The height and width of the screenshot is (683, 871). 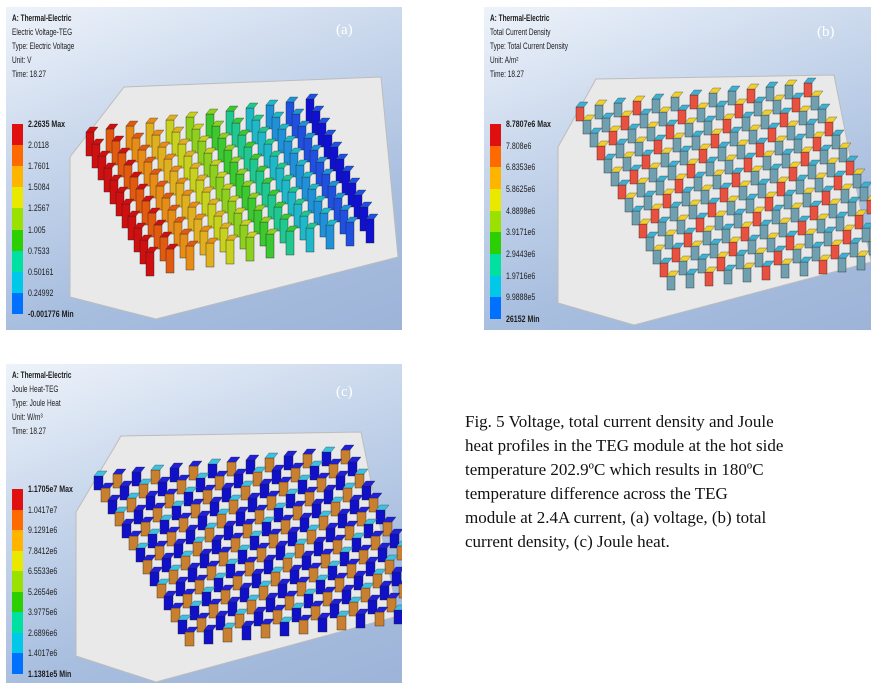 I want to click on legend-value: 4.8898e6, so click(x=521, y=210).